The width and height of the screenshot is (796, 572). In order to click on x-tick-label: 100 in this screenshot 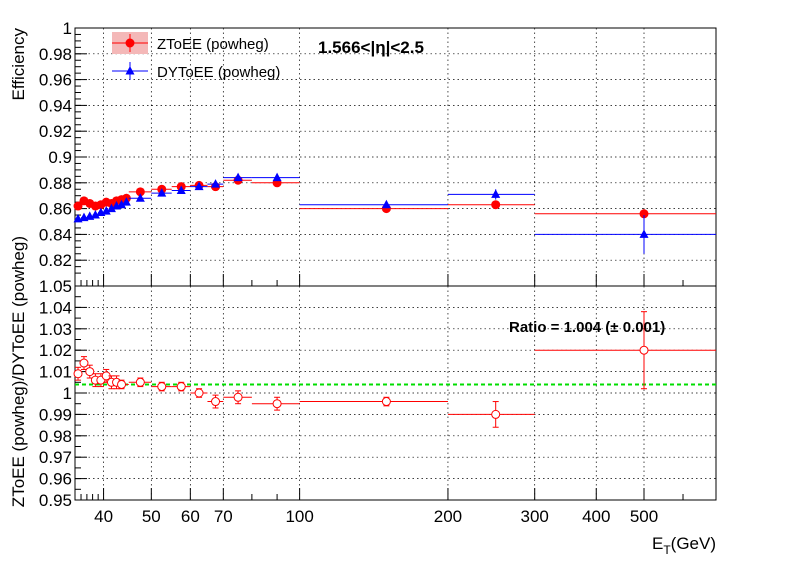, I will do `click(299, 516)`.